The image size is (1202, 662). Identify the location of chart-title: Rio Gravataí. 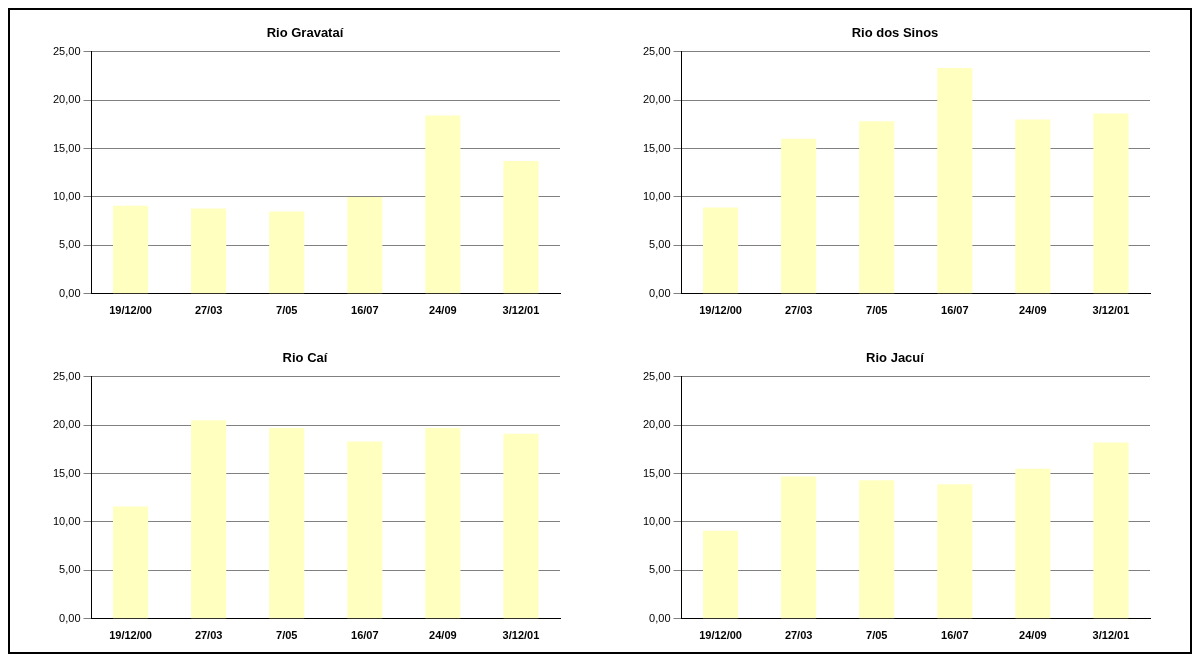
(305, 33).